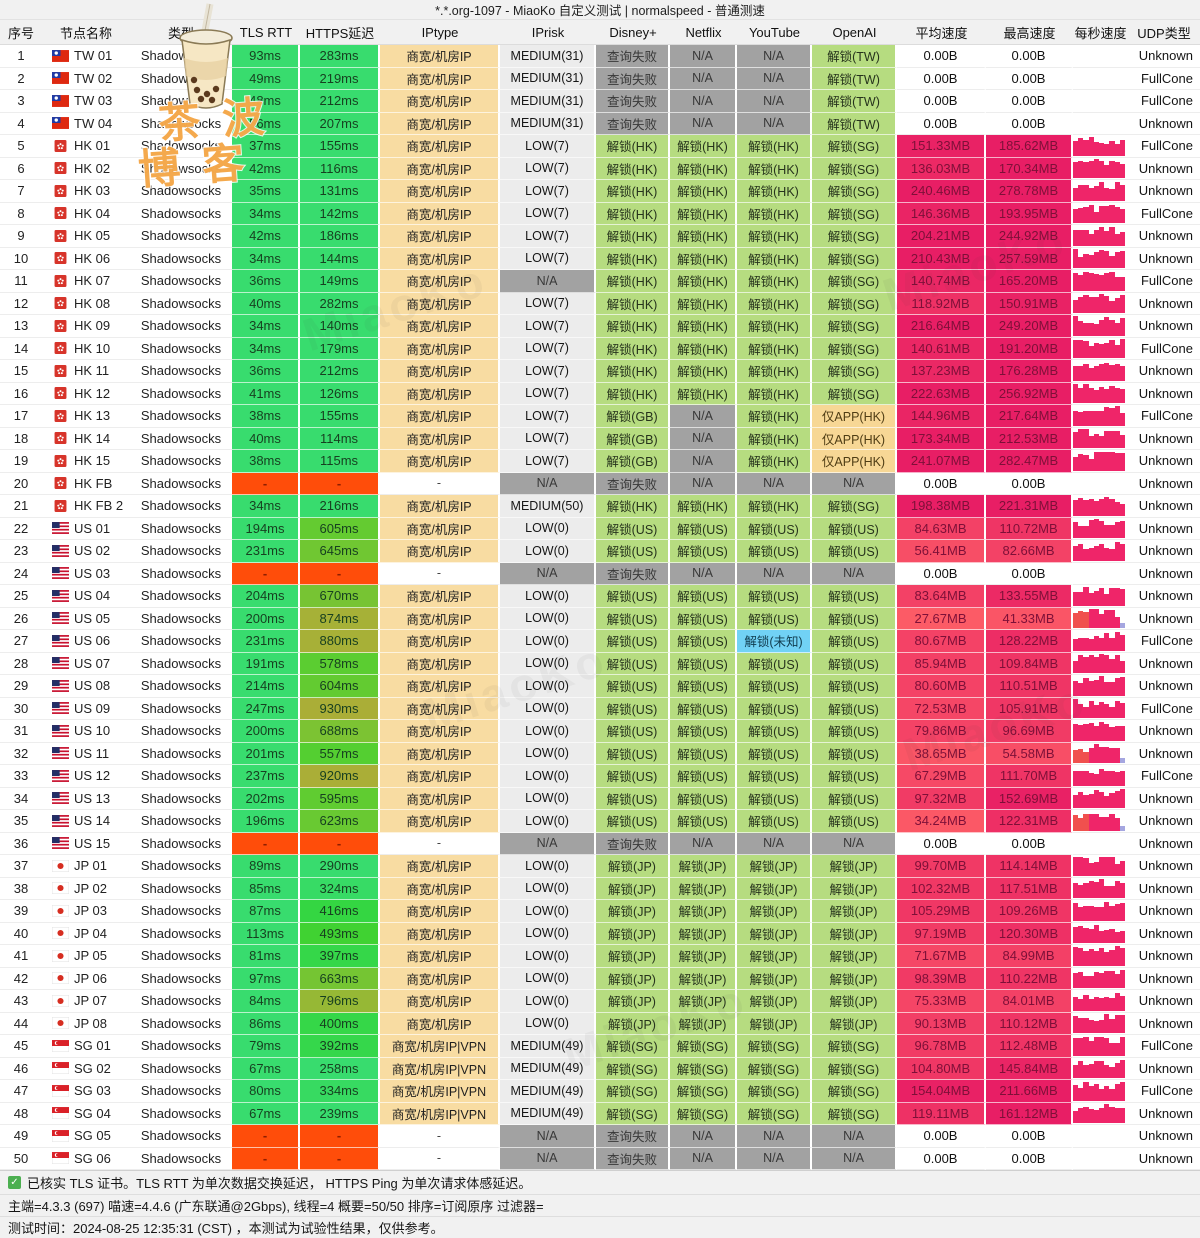 Image resolution: width=1200 pixels, height=1238 pixels. What do you see at coordinates (92, 371) in the screenshot?
I see `node-name: HK 11` at bounding box center [92, 371].